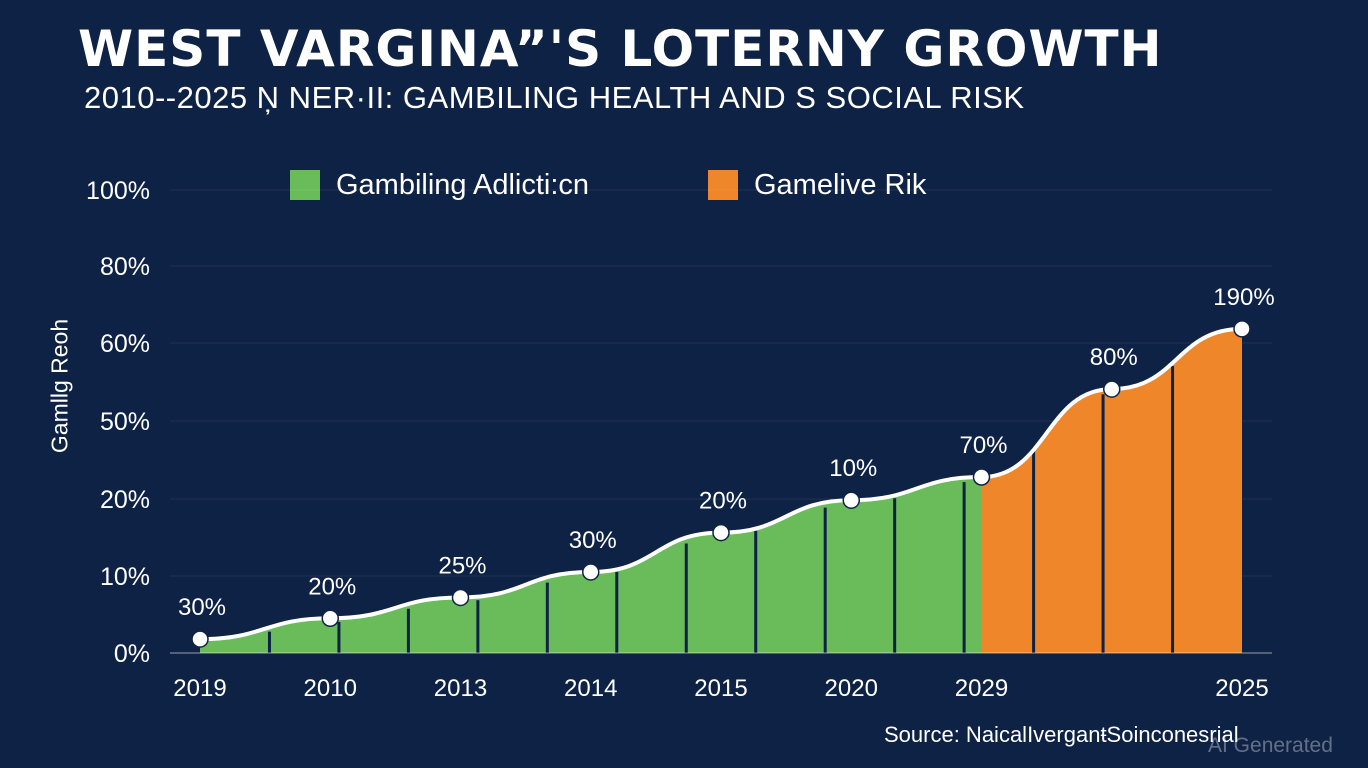  Describe the element at coordinates (132, 654) in the screenshot. I see `y-tick-label: 0%` at that location.